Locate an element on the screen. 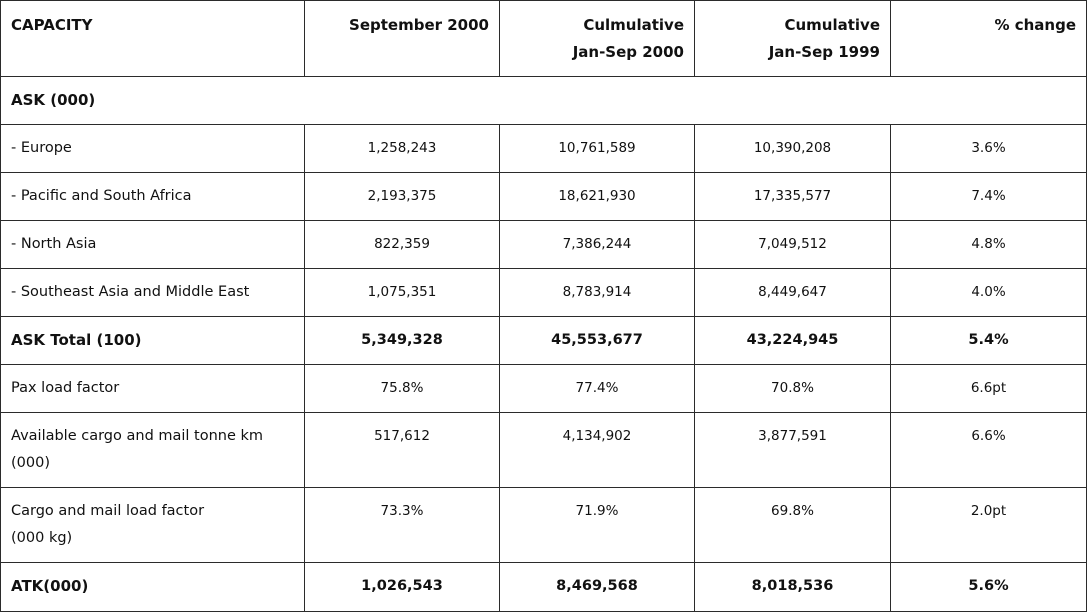  cell-september-2000: 75.8% is located at coordinates (402, 388).